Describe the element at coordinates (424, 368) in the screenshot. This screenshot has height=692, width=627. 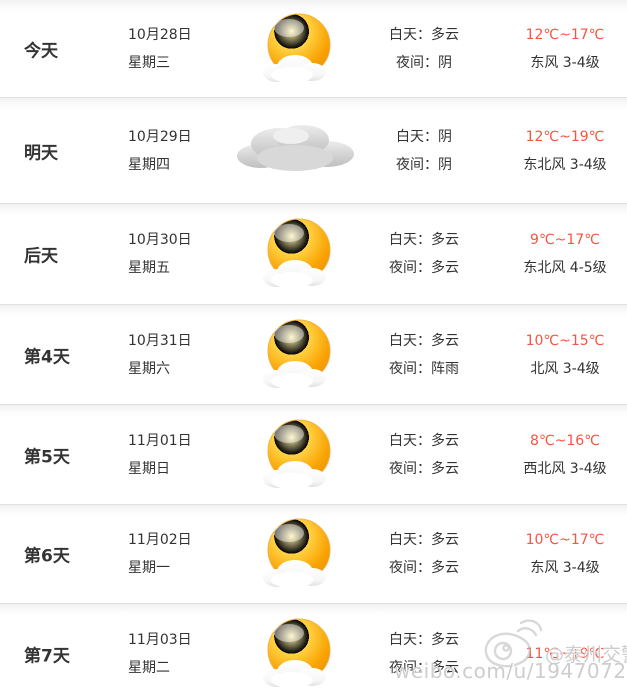
I see `night-weather: 夜间：阵雨` at that location.